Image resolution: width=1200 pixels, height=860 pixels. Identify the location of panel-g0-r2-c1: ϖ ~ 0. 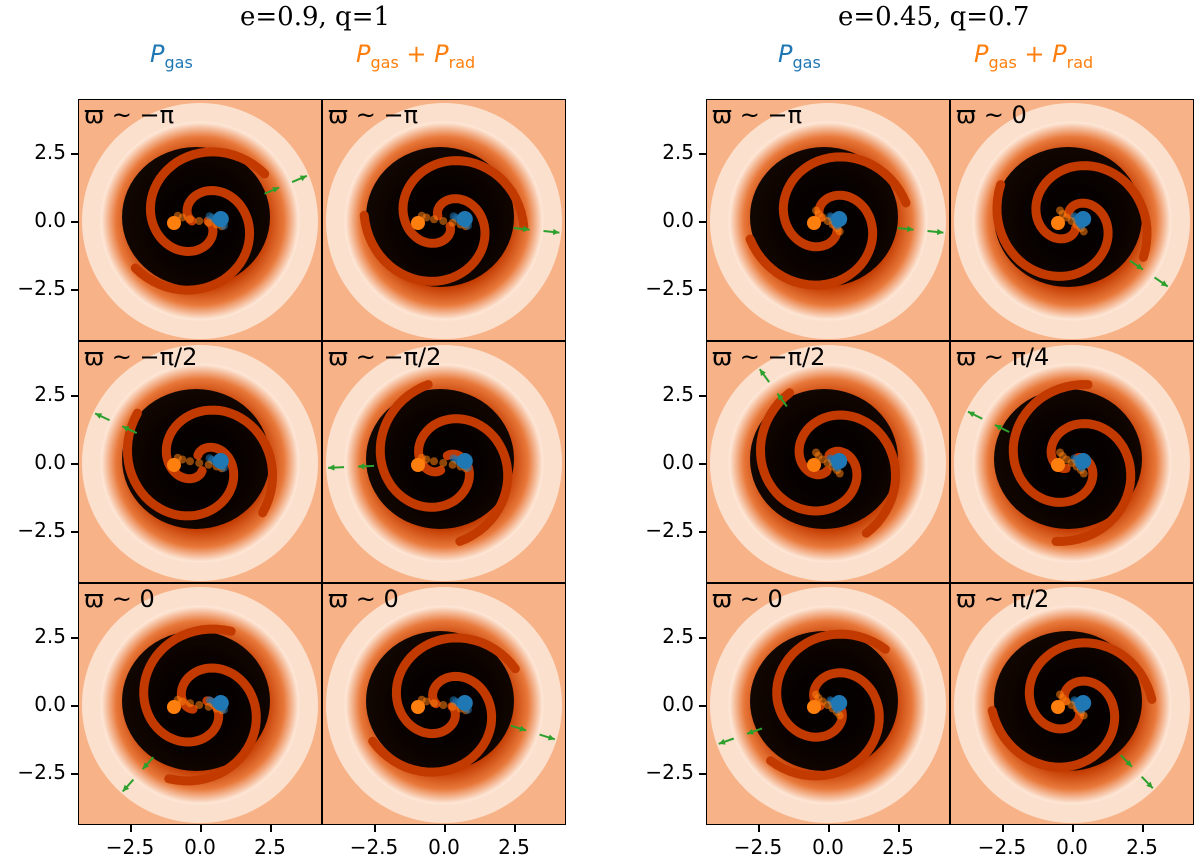
(444, 704).